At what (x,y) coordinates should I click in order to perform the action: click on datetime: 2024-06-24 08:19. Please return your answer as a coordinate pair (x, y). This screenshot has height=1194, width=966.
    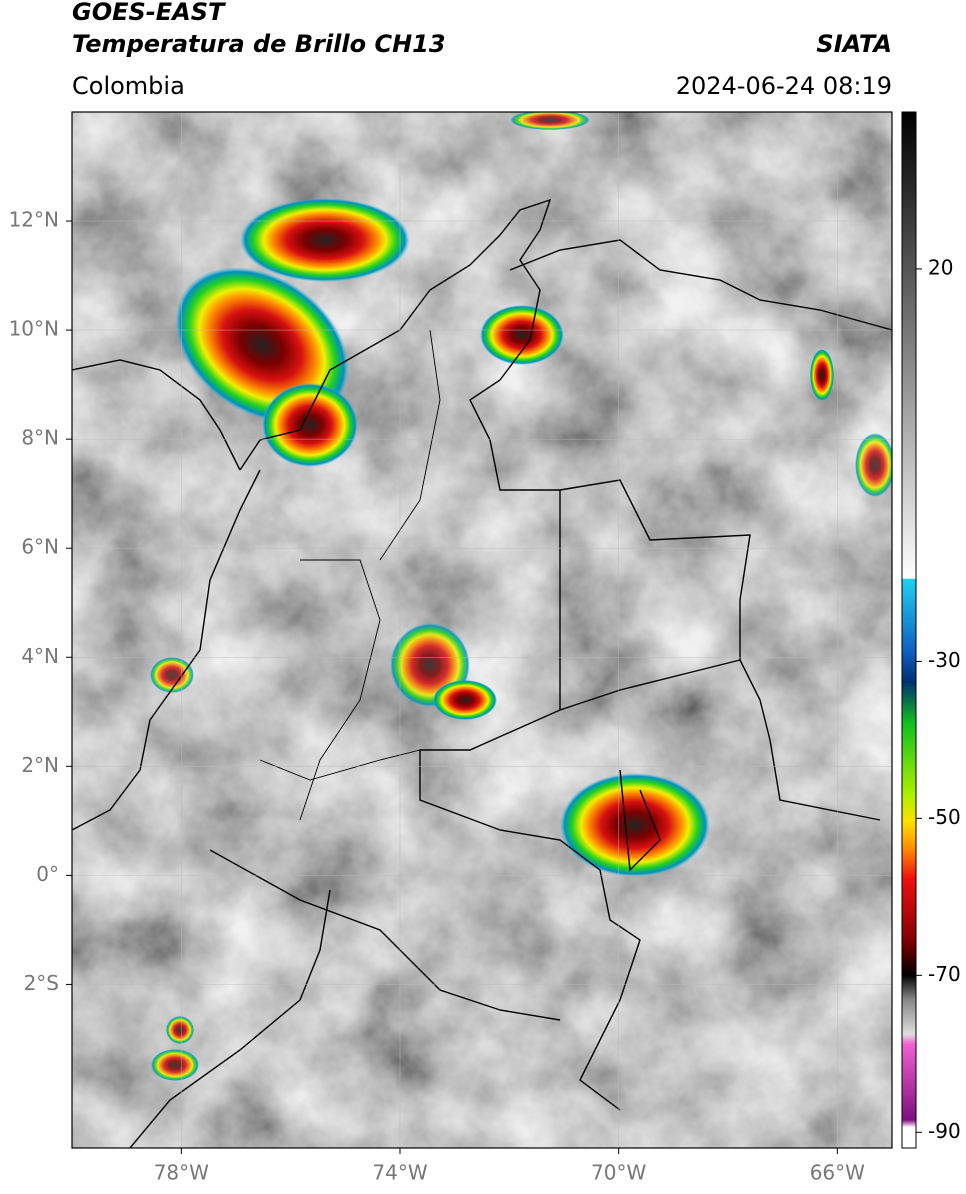
    Looking at the image, I should click on (784, 86).